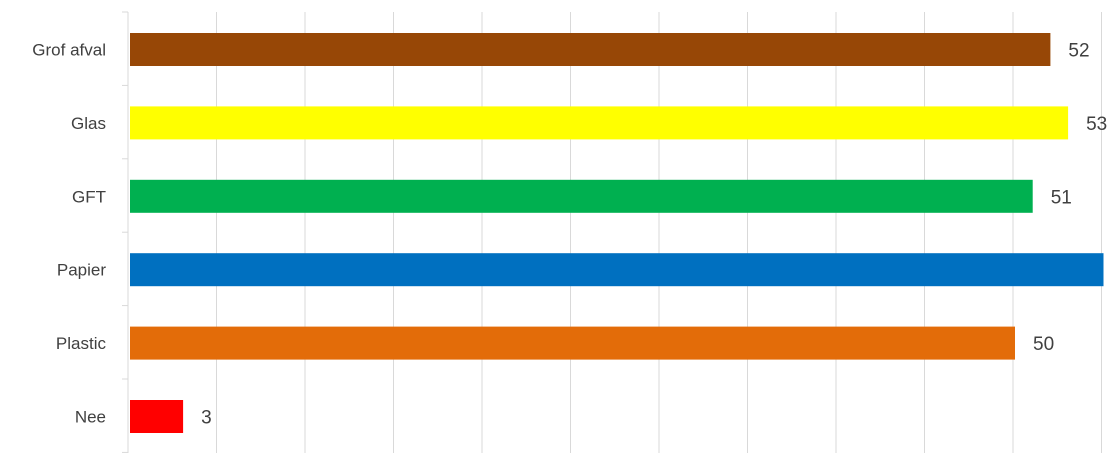 The height and width of the screenshot is (453, 1114). I want to click on data-label: 50, so click(1043, 344).